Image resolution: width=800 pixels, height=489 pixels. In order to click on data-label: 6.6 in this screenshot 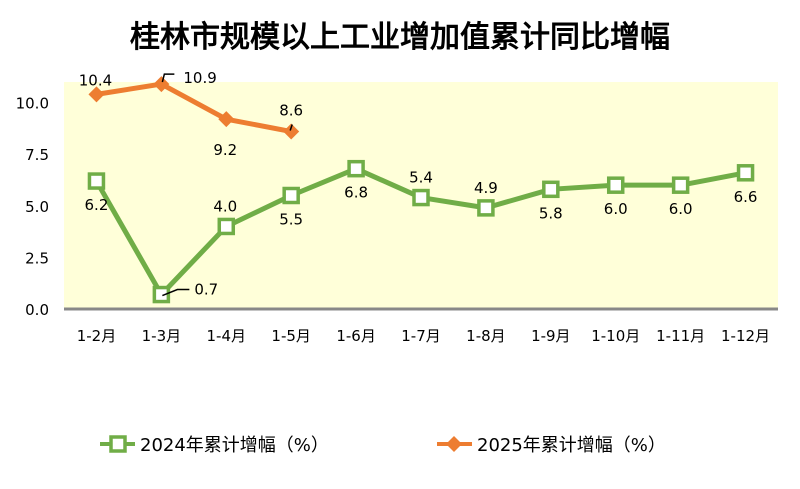, I will do `click(746, 197)`.